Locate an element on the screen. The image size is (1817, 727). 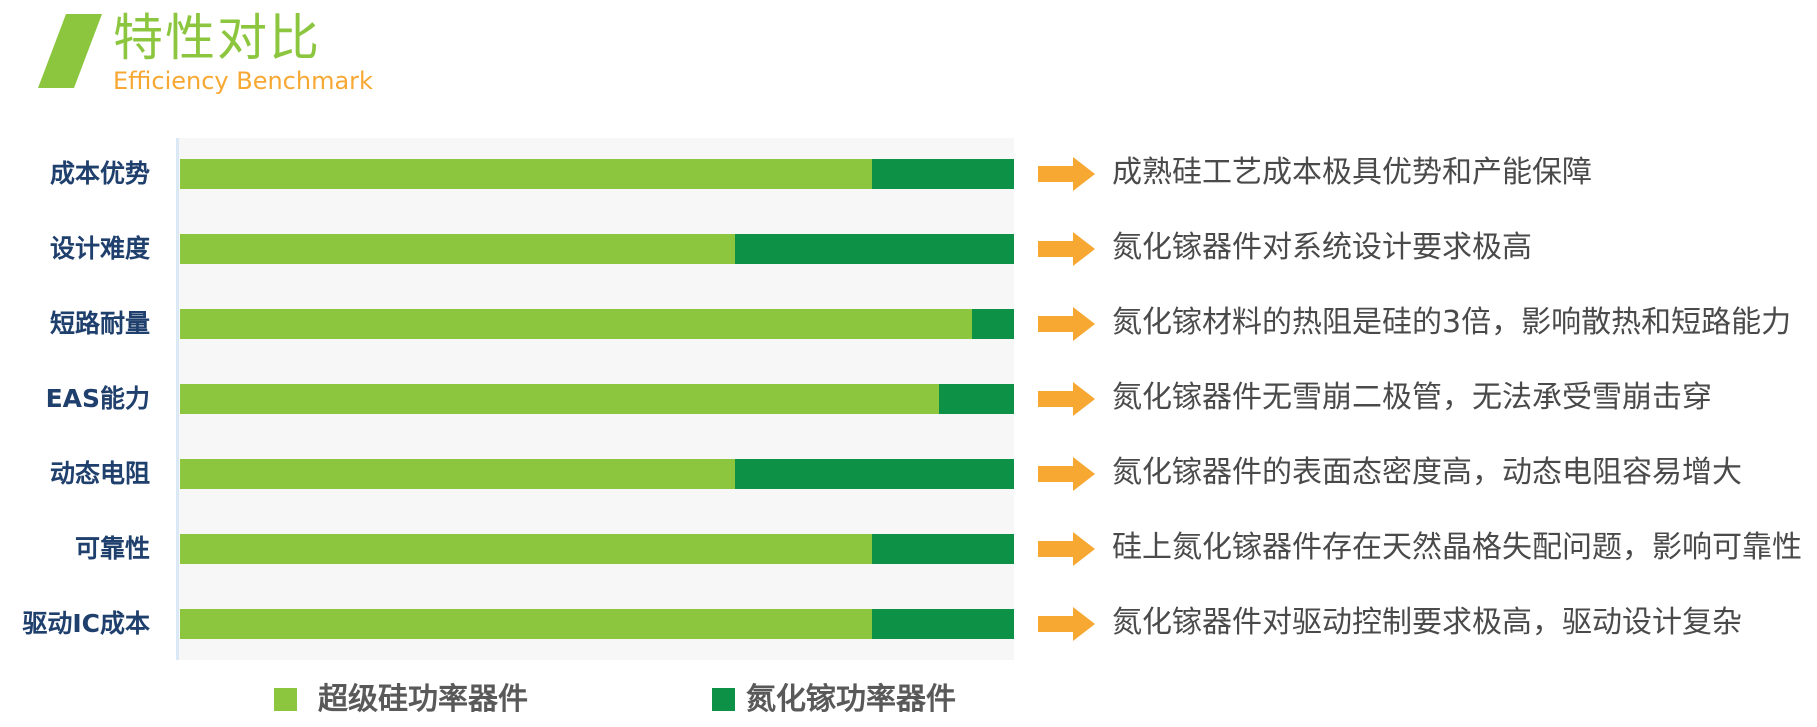
title-slash-decoration is located at coordinates (70, 51).